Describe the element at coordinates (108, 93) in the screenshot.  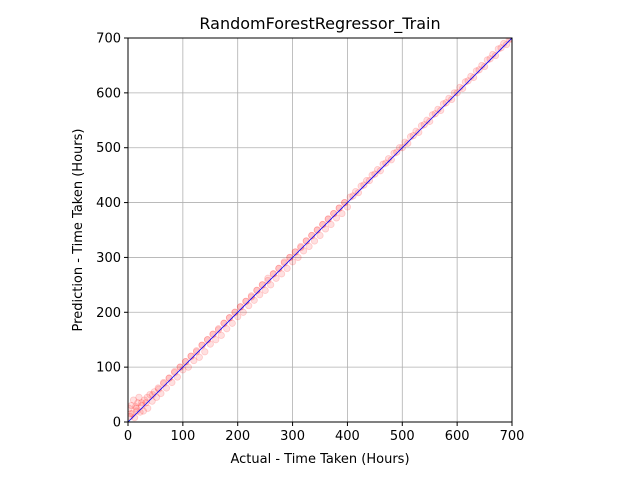
I see `y-tick-label: 600` at that location.